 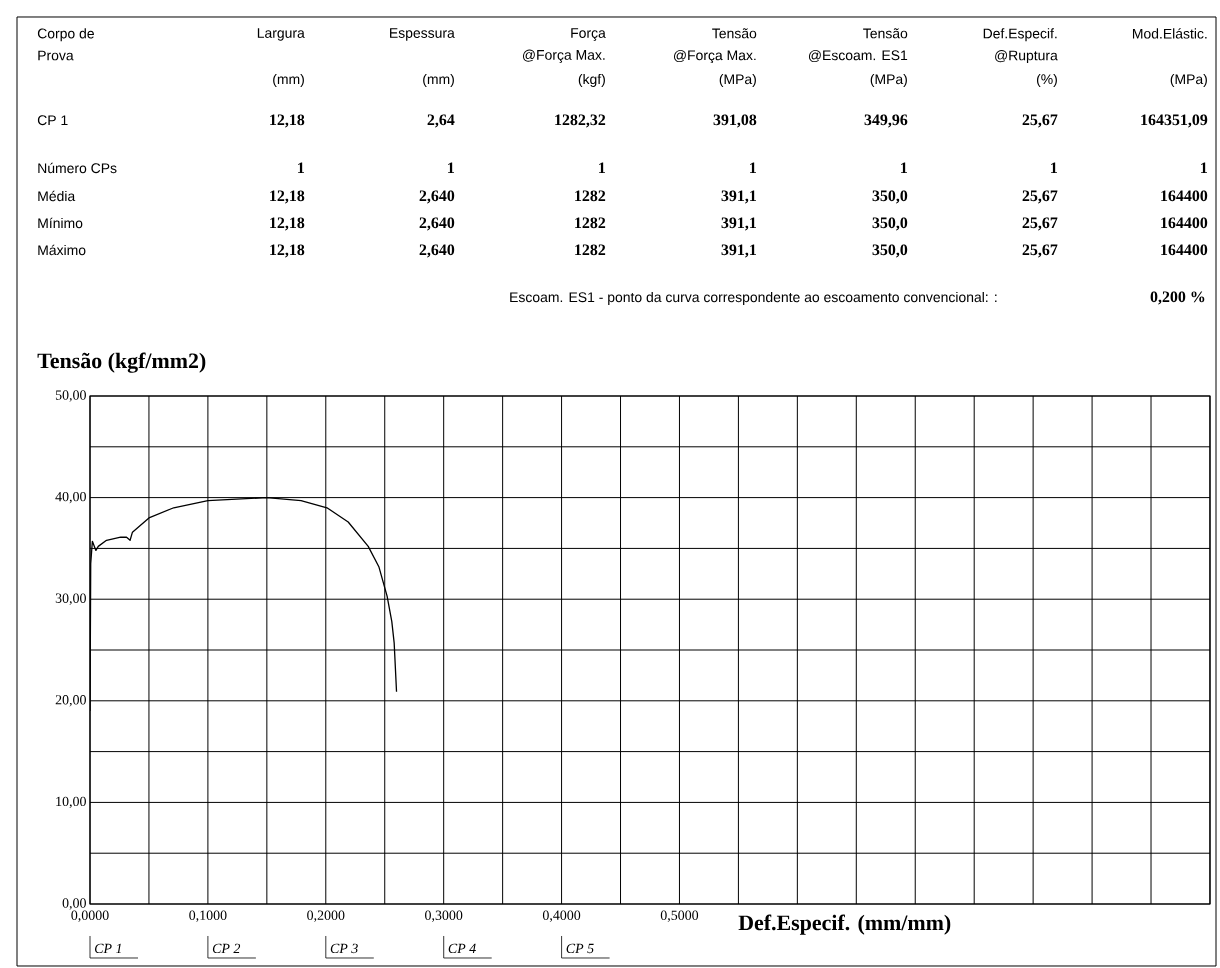 I want to click on text: CP 5, so click(x=580, y=948).